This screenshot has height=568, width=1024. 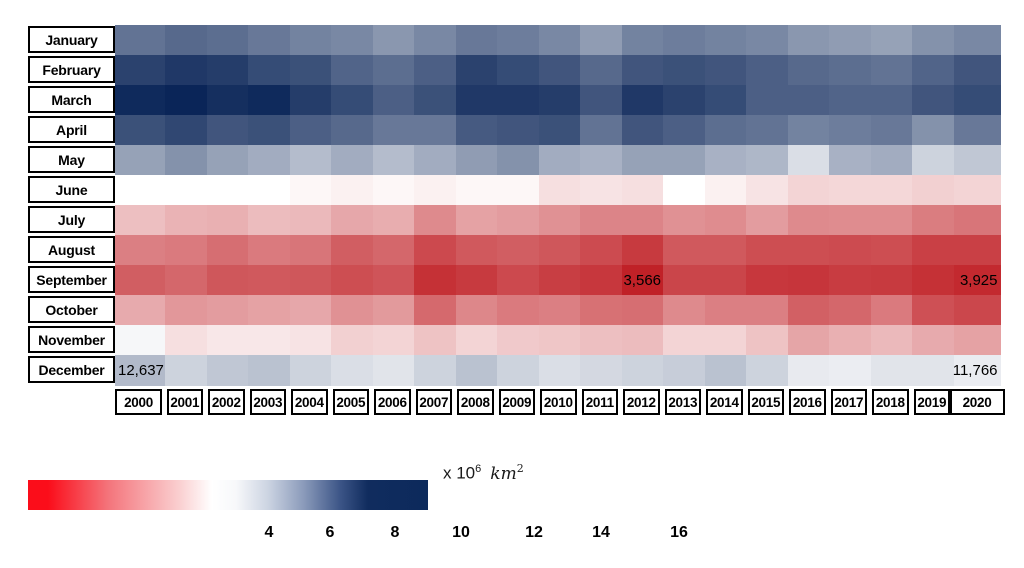 What do you see at coordinates (478, 469) in the screenshot?
I see `unit-exponent: 6` at bounding box center [478, 469].